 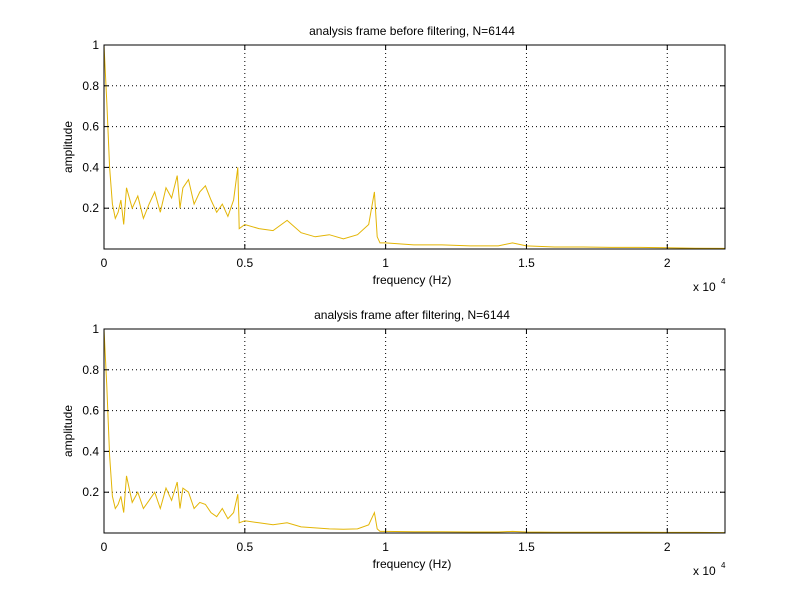 What do you see at coordinates (412, 31) in the screenshot?
I see `chart-title: analysis frame before filtering, N=6144` at bounding box center [412, 31].